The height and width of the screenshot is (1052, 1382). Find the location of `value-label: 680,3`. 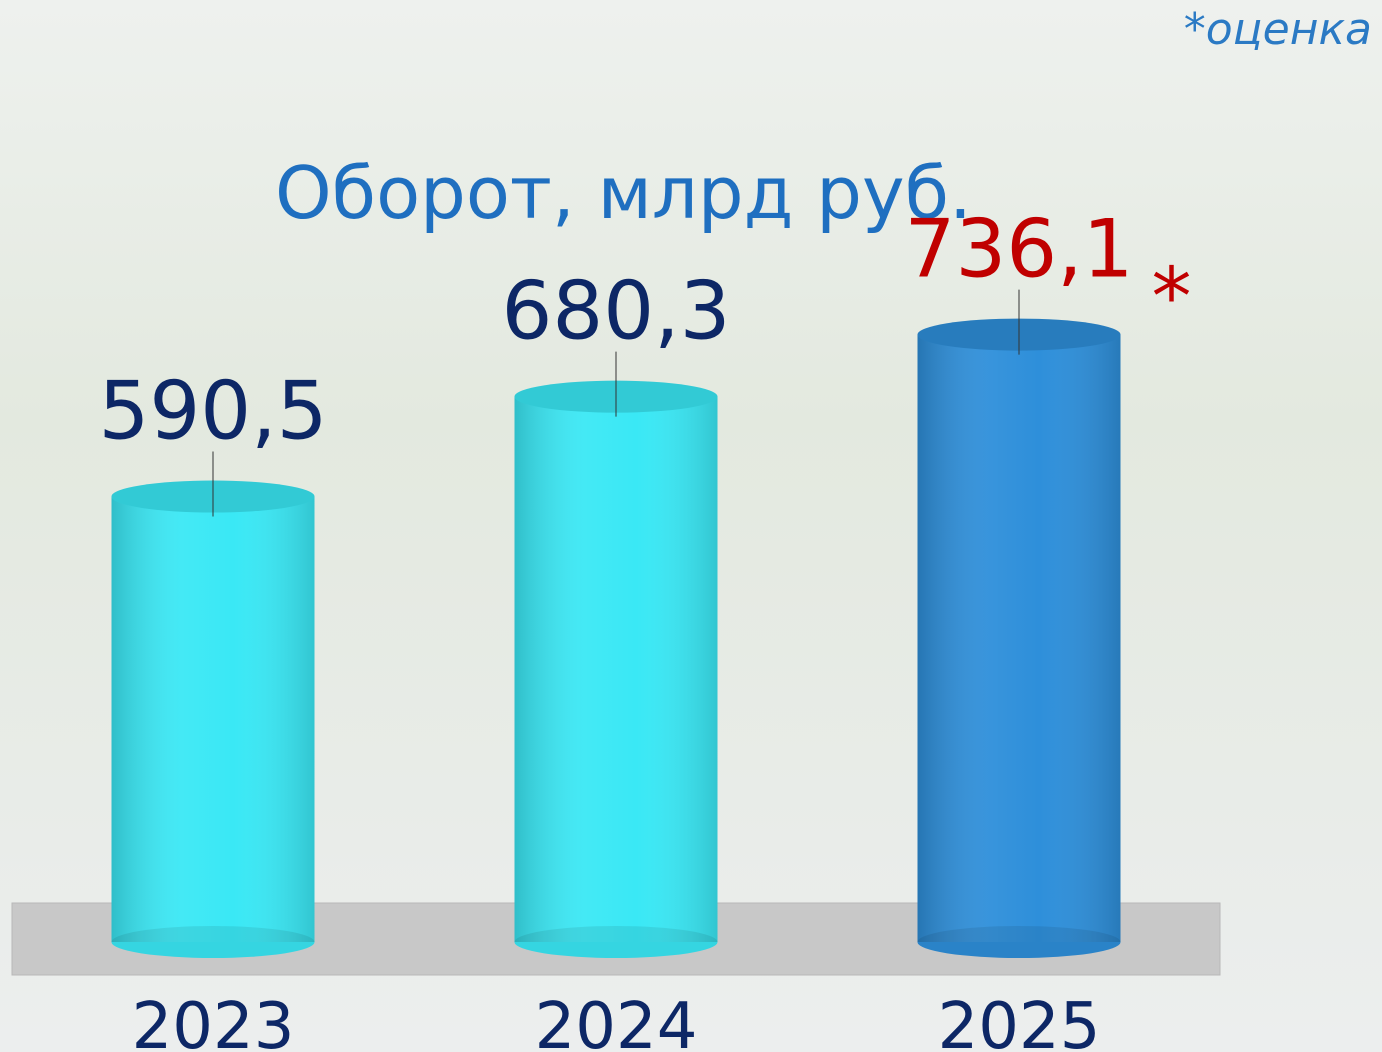

value-label: 680,3 is located at coordinates (615, 311).